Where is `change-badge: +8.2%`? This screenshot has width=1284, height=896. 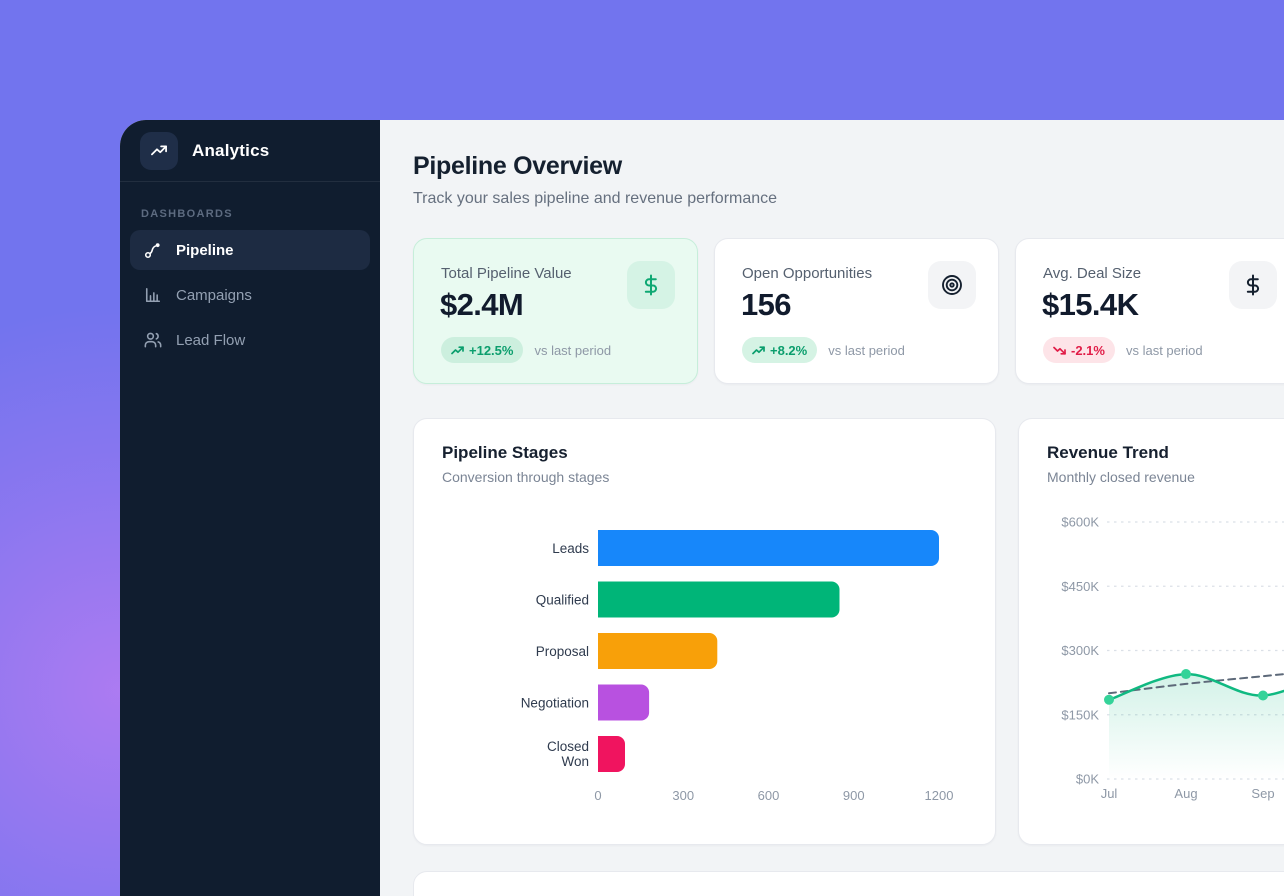
change-badge: +8.2% is located at coordinates (780, 350).